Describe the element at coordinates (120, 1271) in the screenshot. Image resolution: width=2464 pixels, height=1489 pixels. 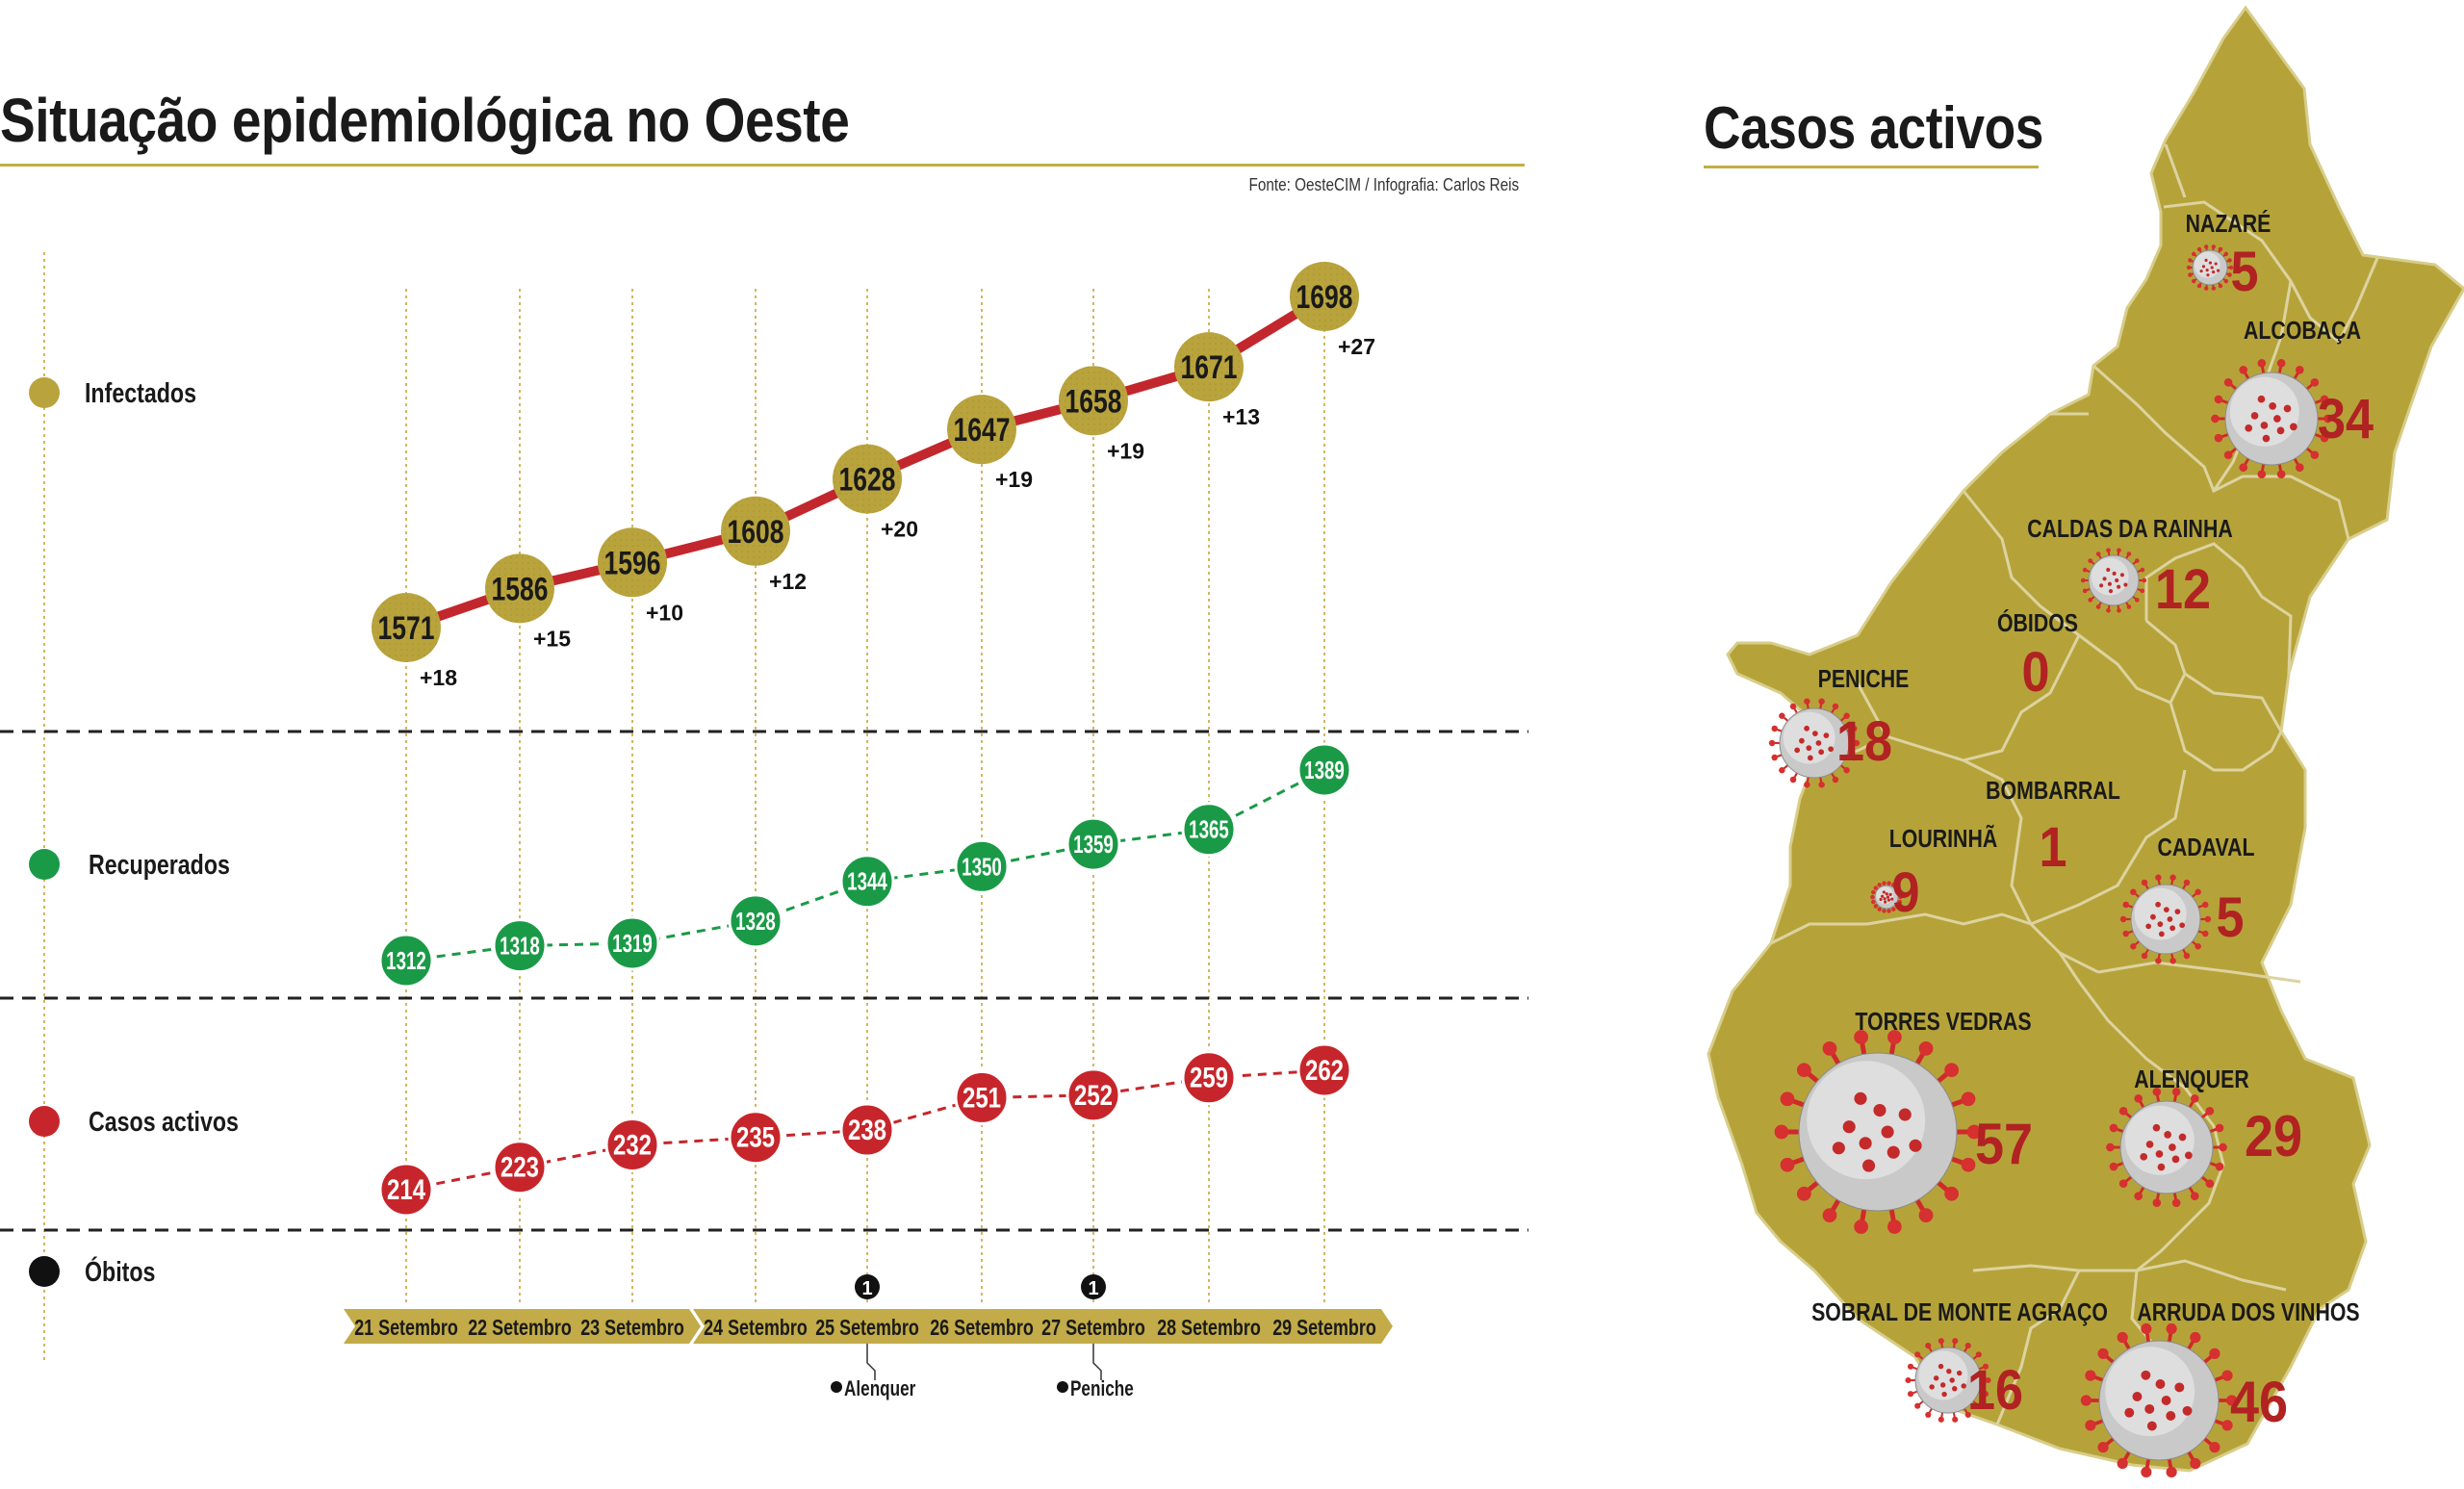
I see `legend-obitos-label: Óbitos` at that location.